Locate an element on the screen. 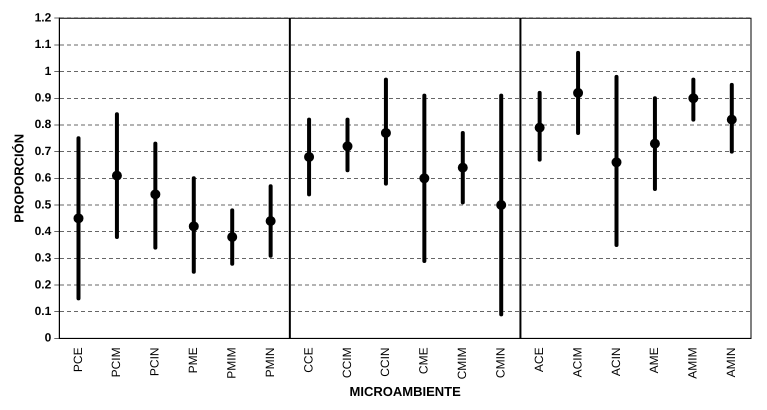  x-tick-label: ACIM is located at coordinates (577, 362).